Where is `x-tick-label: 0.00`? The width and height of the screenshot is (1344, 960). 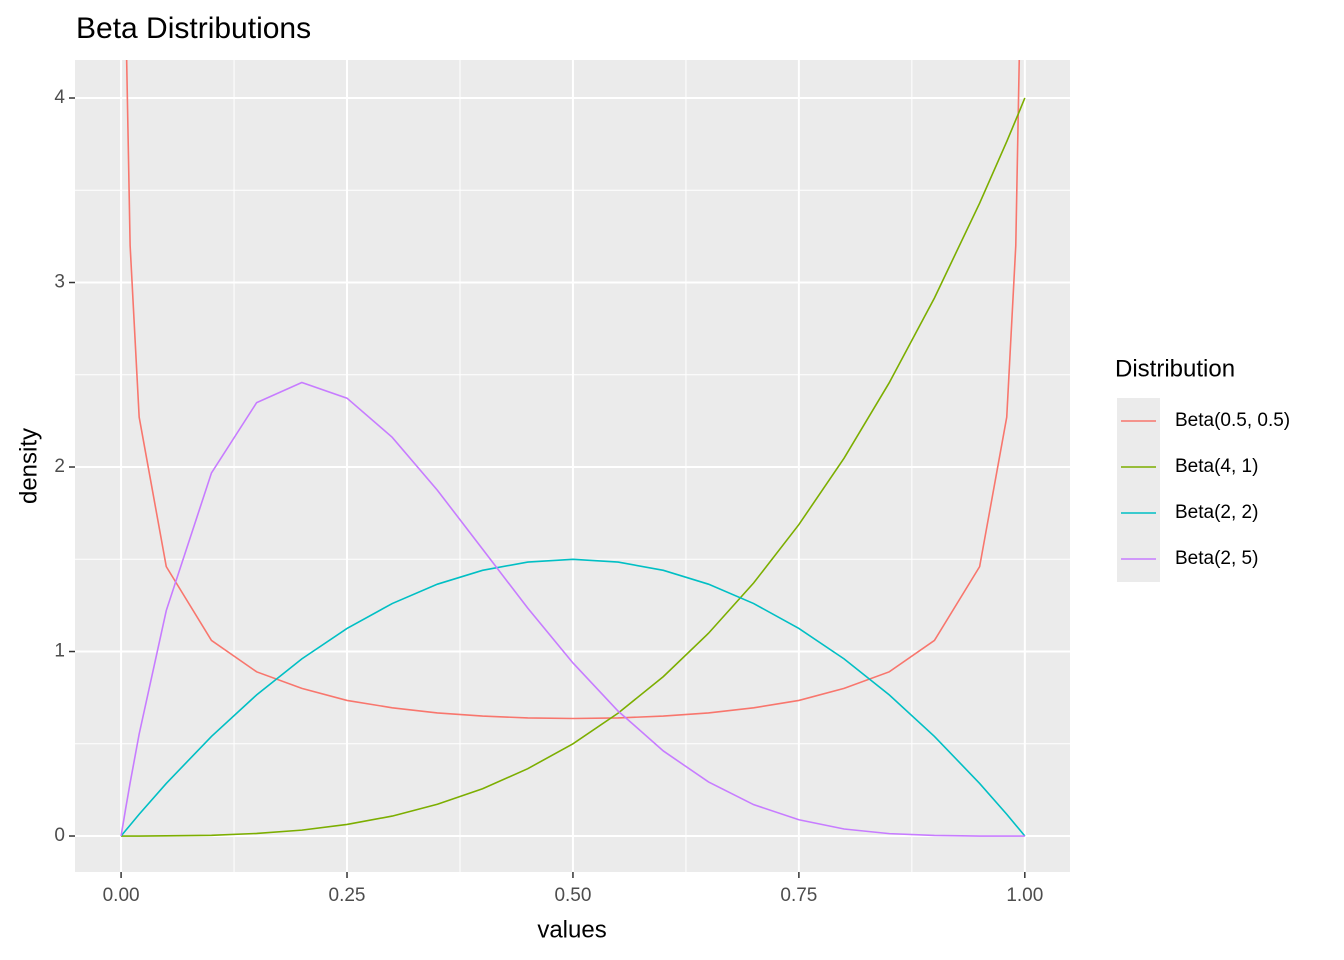 x-tick-label: 0.00 is located at coordinates (121, 895).